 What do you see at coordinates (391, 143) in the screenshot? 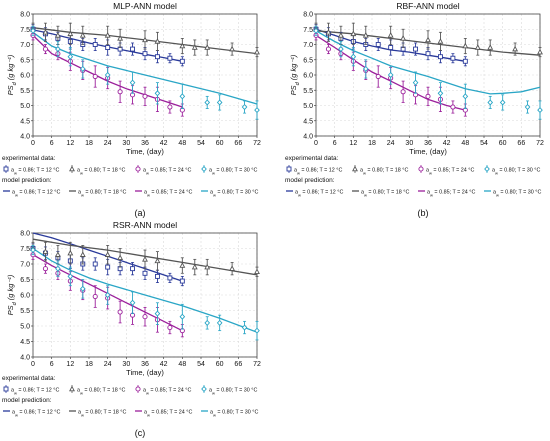
I see `x-tick-label: 24` at bounding box center [391, 143].